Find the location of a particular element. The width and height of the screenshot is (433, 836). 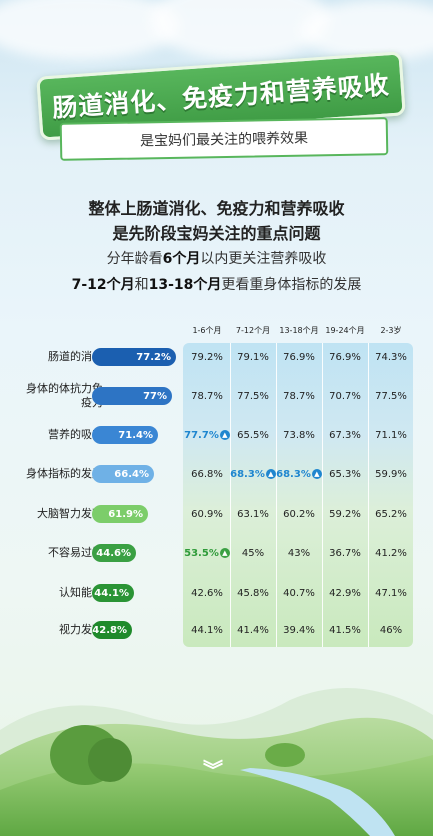

table-cell: 47.1% is located at coordinates (391, 593).